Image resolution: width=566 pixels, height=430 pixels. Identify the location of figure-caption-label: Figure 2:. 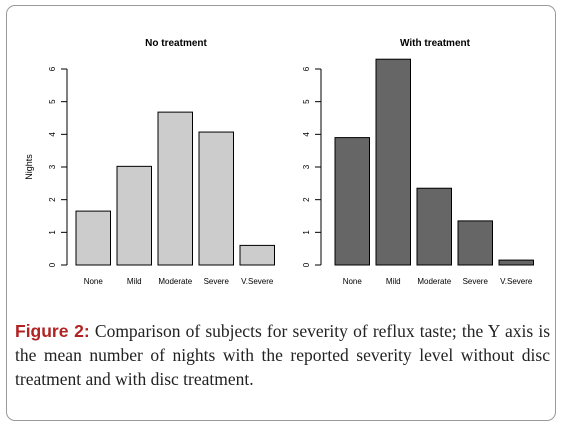
(52, 331).